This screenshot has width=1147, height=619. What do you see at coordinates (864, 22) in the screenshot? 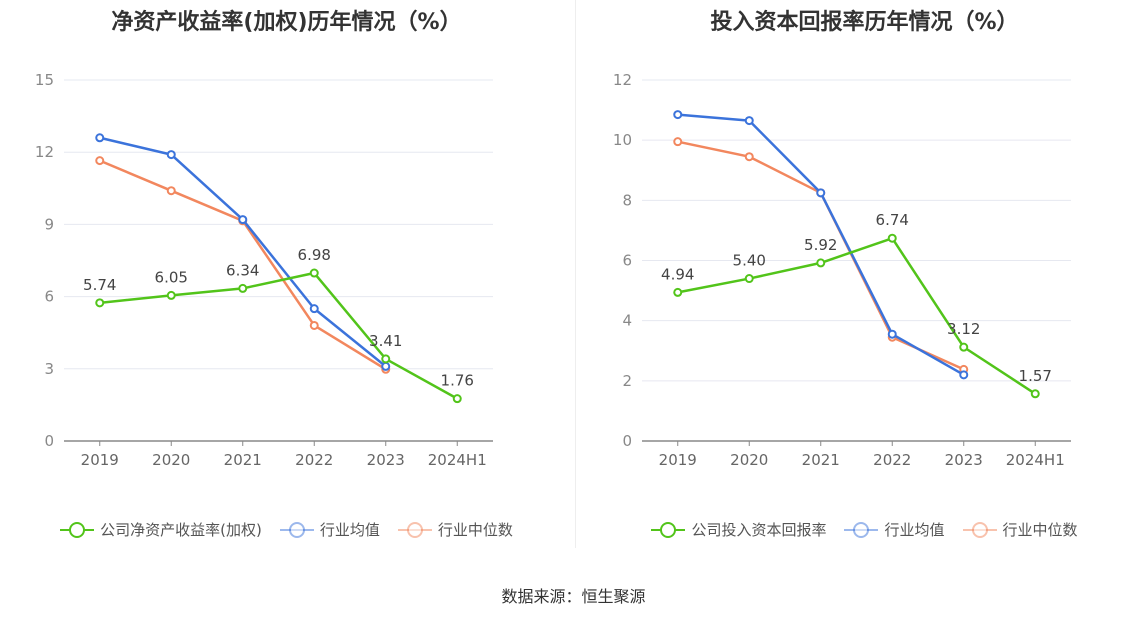
I see `chart-title: 投入资本回报率历年情况（%）` at bounding box center [864, 22].